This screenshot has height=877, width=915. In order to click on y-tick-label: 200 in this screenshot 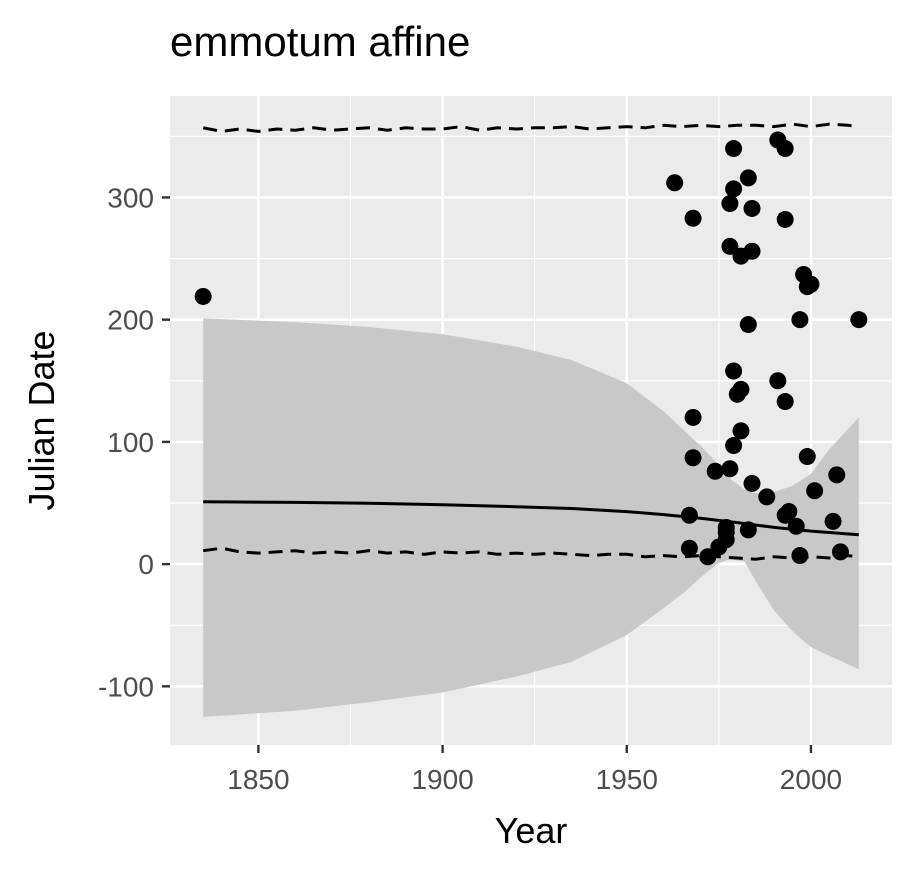, I will do `click(130, 320)`.